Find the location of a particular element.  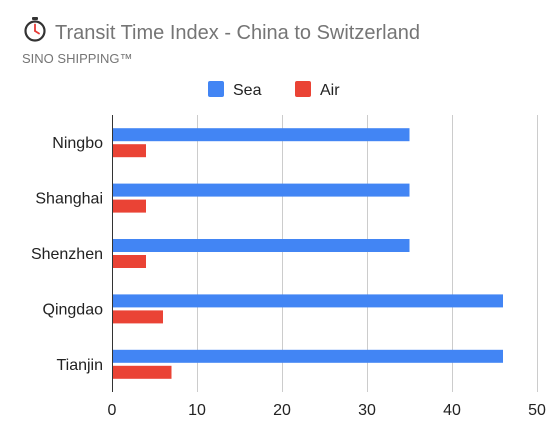

x-axis-tick-labels: 0 10 20 30 40 50 is located at coordinates (327, 410).